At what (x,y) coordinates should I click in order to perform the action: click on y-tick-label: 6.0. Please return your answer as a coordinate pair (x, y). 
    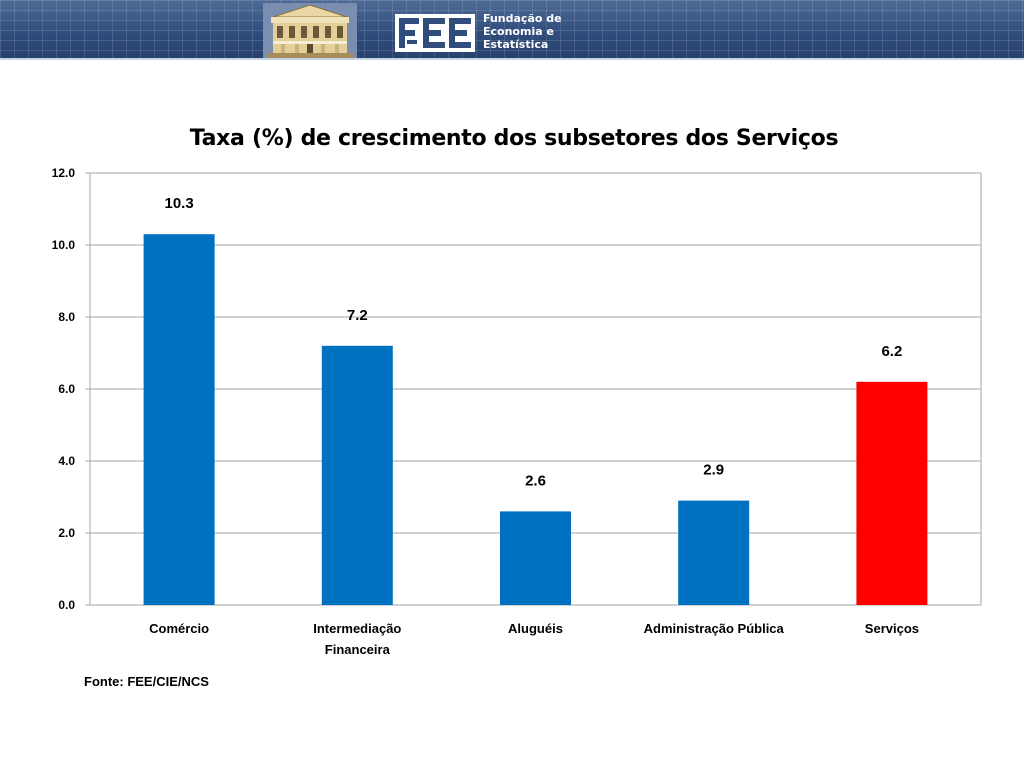
    Looking at the image, I should click on (66, 389).